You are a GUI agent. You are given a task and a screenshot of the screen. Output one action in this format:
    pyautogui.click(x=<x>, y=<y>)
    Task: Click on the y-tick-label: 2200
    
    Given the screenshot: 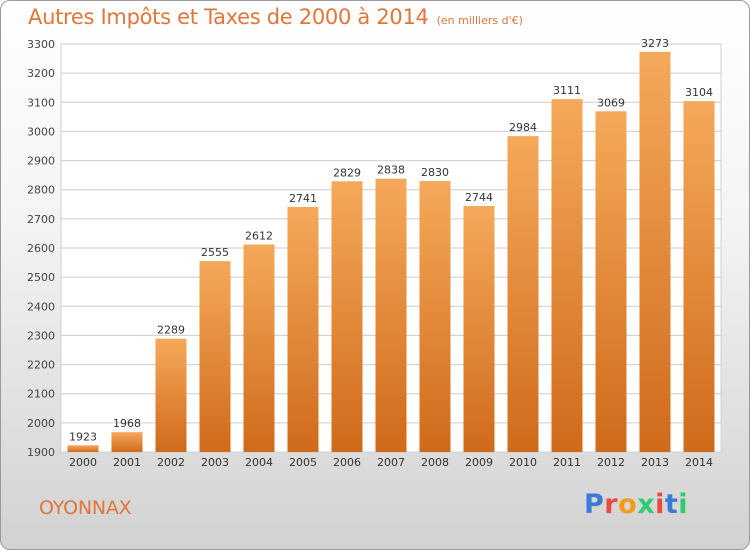 What is the action you would take?
    pyautogui.click(x=41, y=365)
    